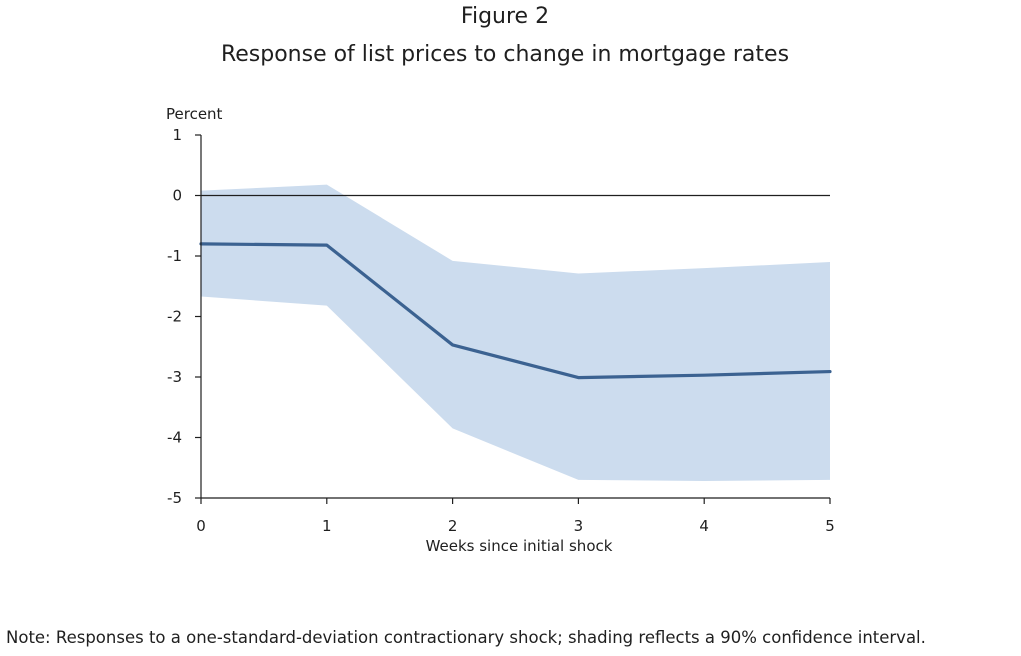 This screenshot has height=656, width=1021. What do you see at coordinates (174, 438) in the screenshot?
I see `y-tick-label: -4` at bounding box center [174, 438].